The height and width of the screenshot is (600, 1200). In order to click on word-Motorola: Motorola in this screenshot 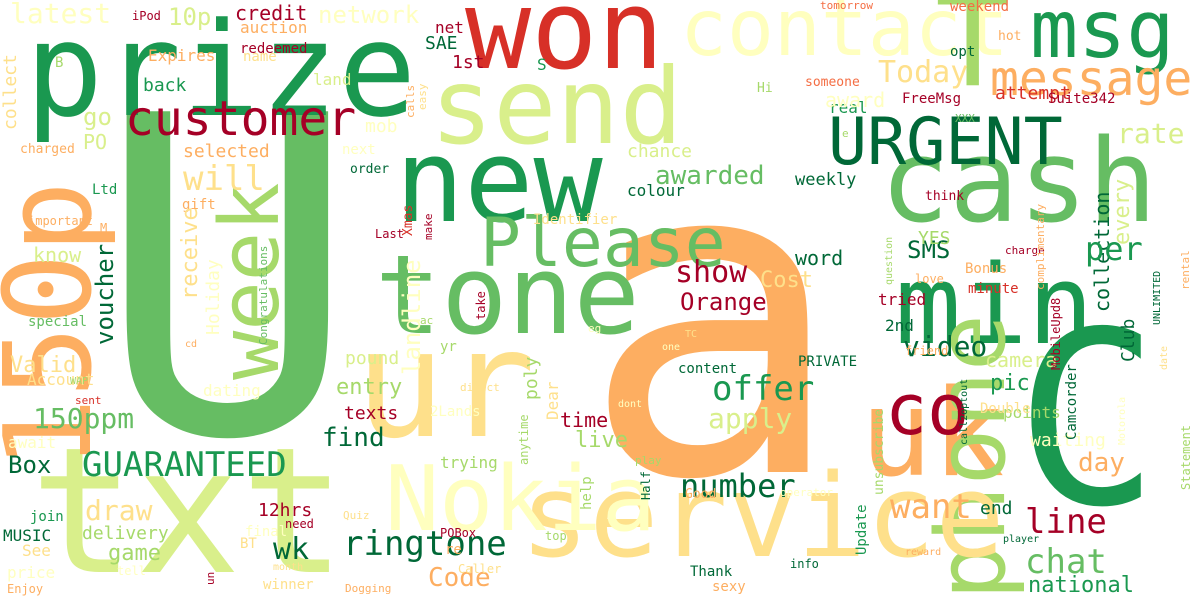, I will do `click(1122, 420)`.